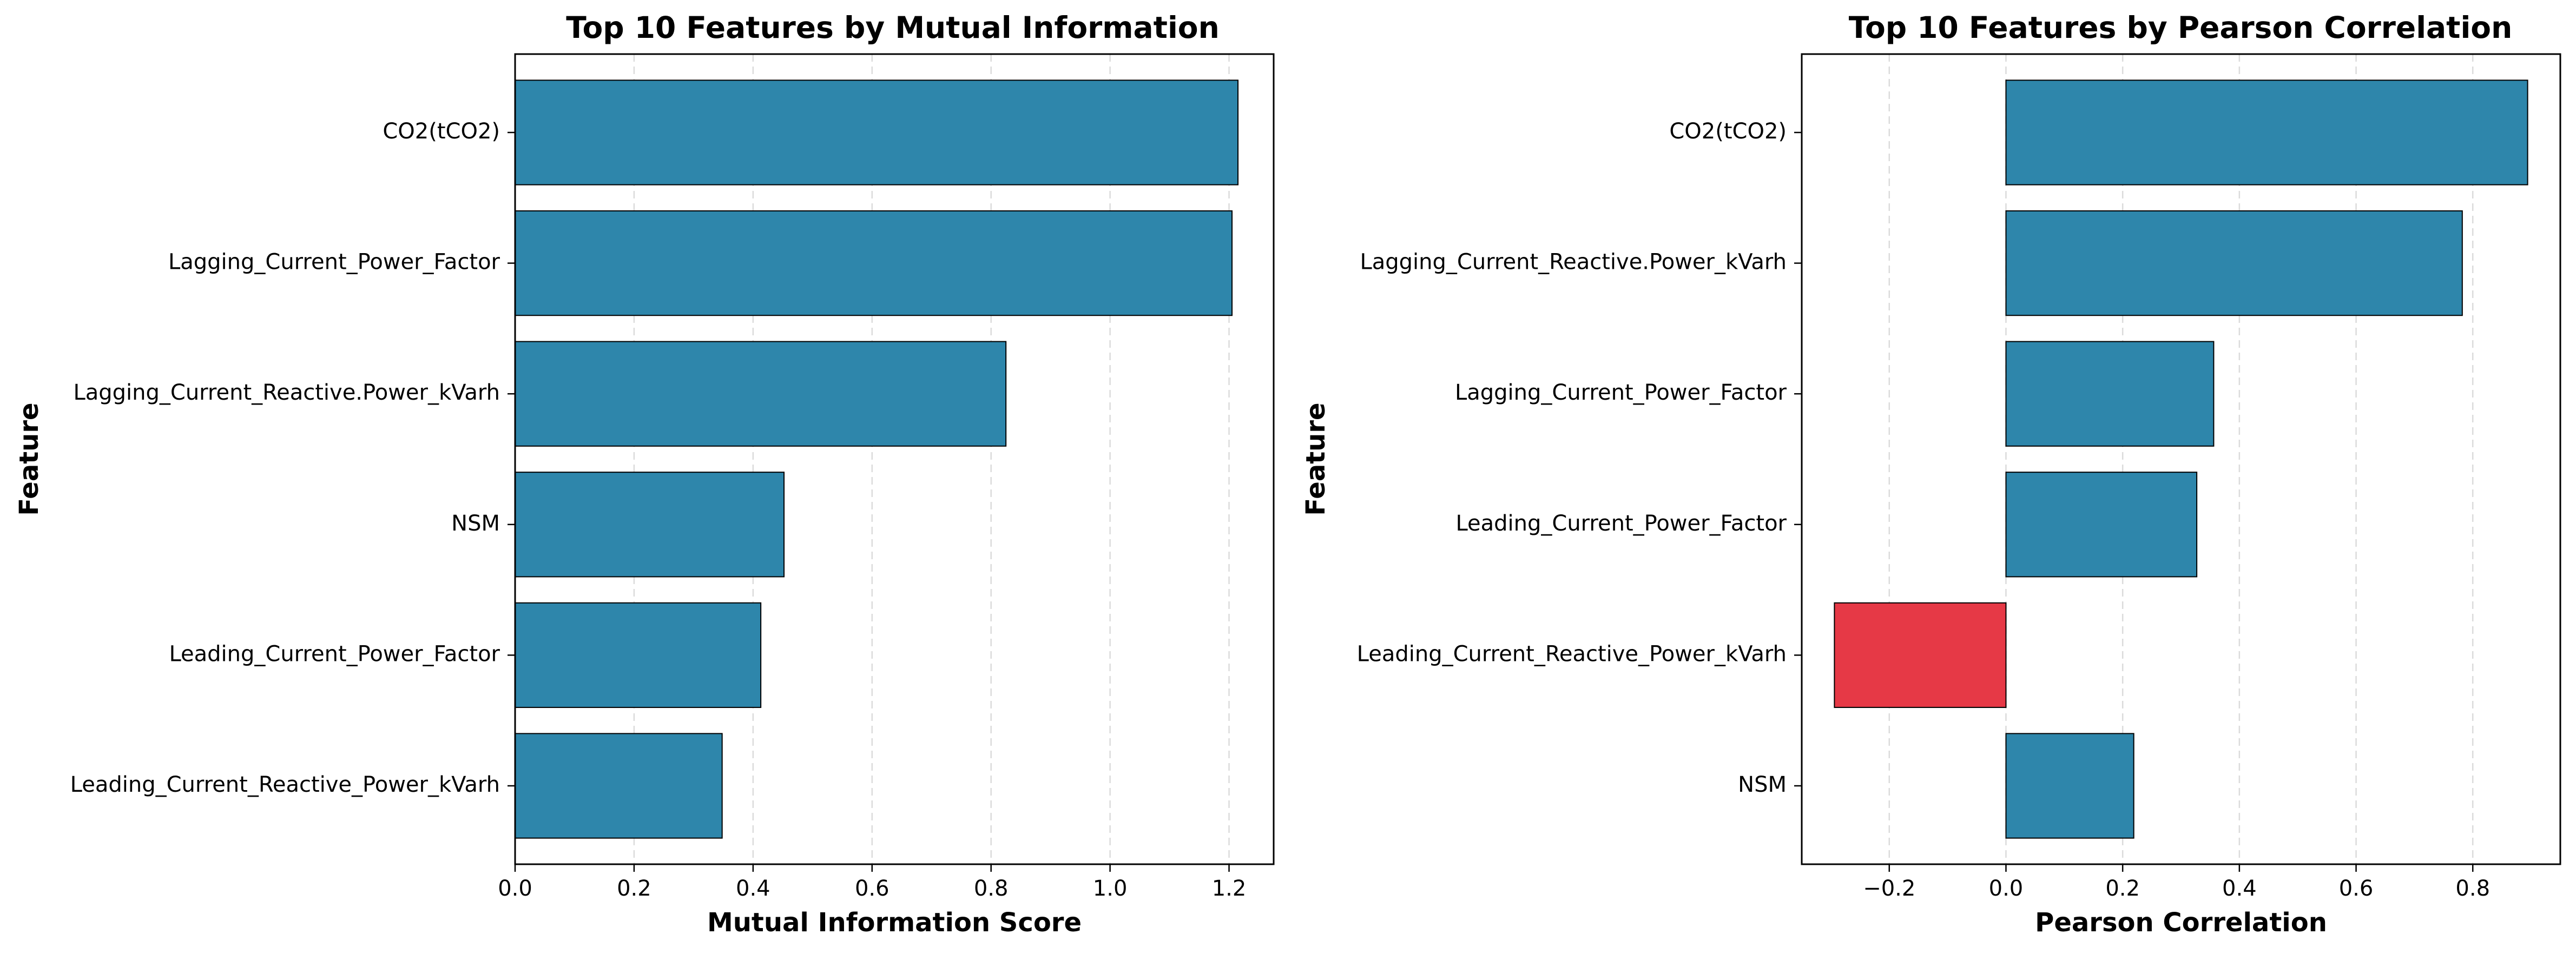 Image resolution: width=2576 pixels, height=954 pixels. Describe the element at coordinates (894, 923) in the screenshot. I see `x-axis-label: Mutual Information Score` at that location.